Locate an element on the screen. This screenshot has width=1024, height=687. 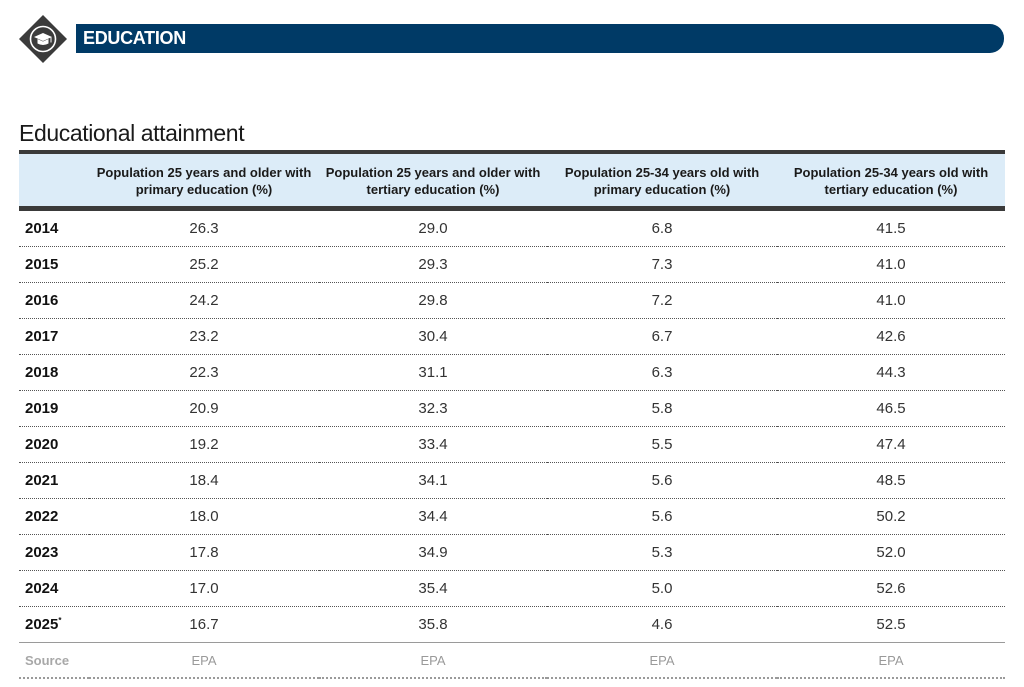
row-year: 2018 is located at coordinates (54, 372).